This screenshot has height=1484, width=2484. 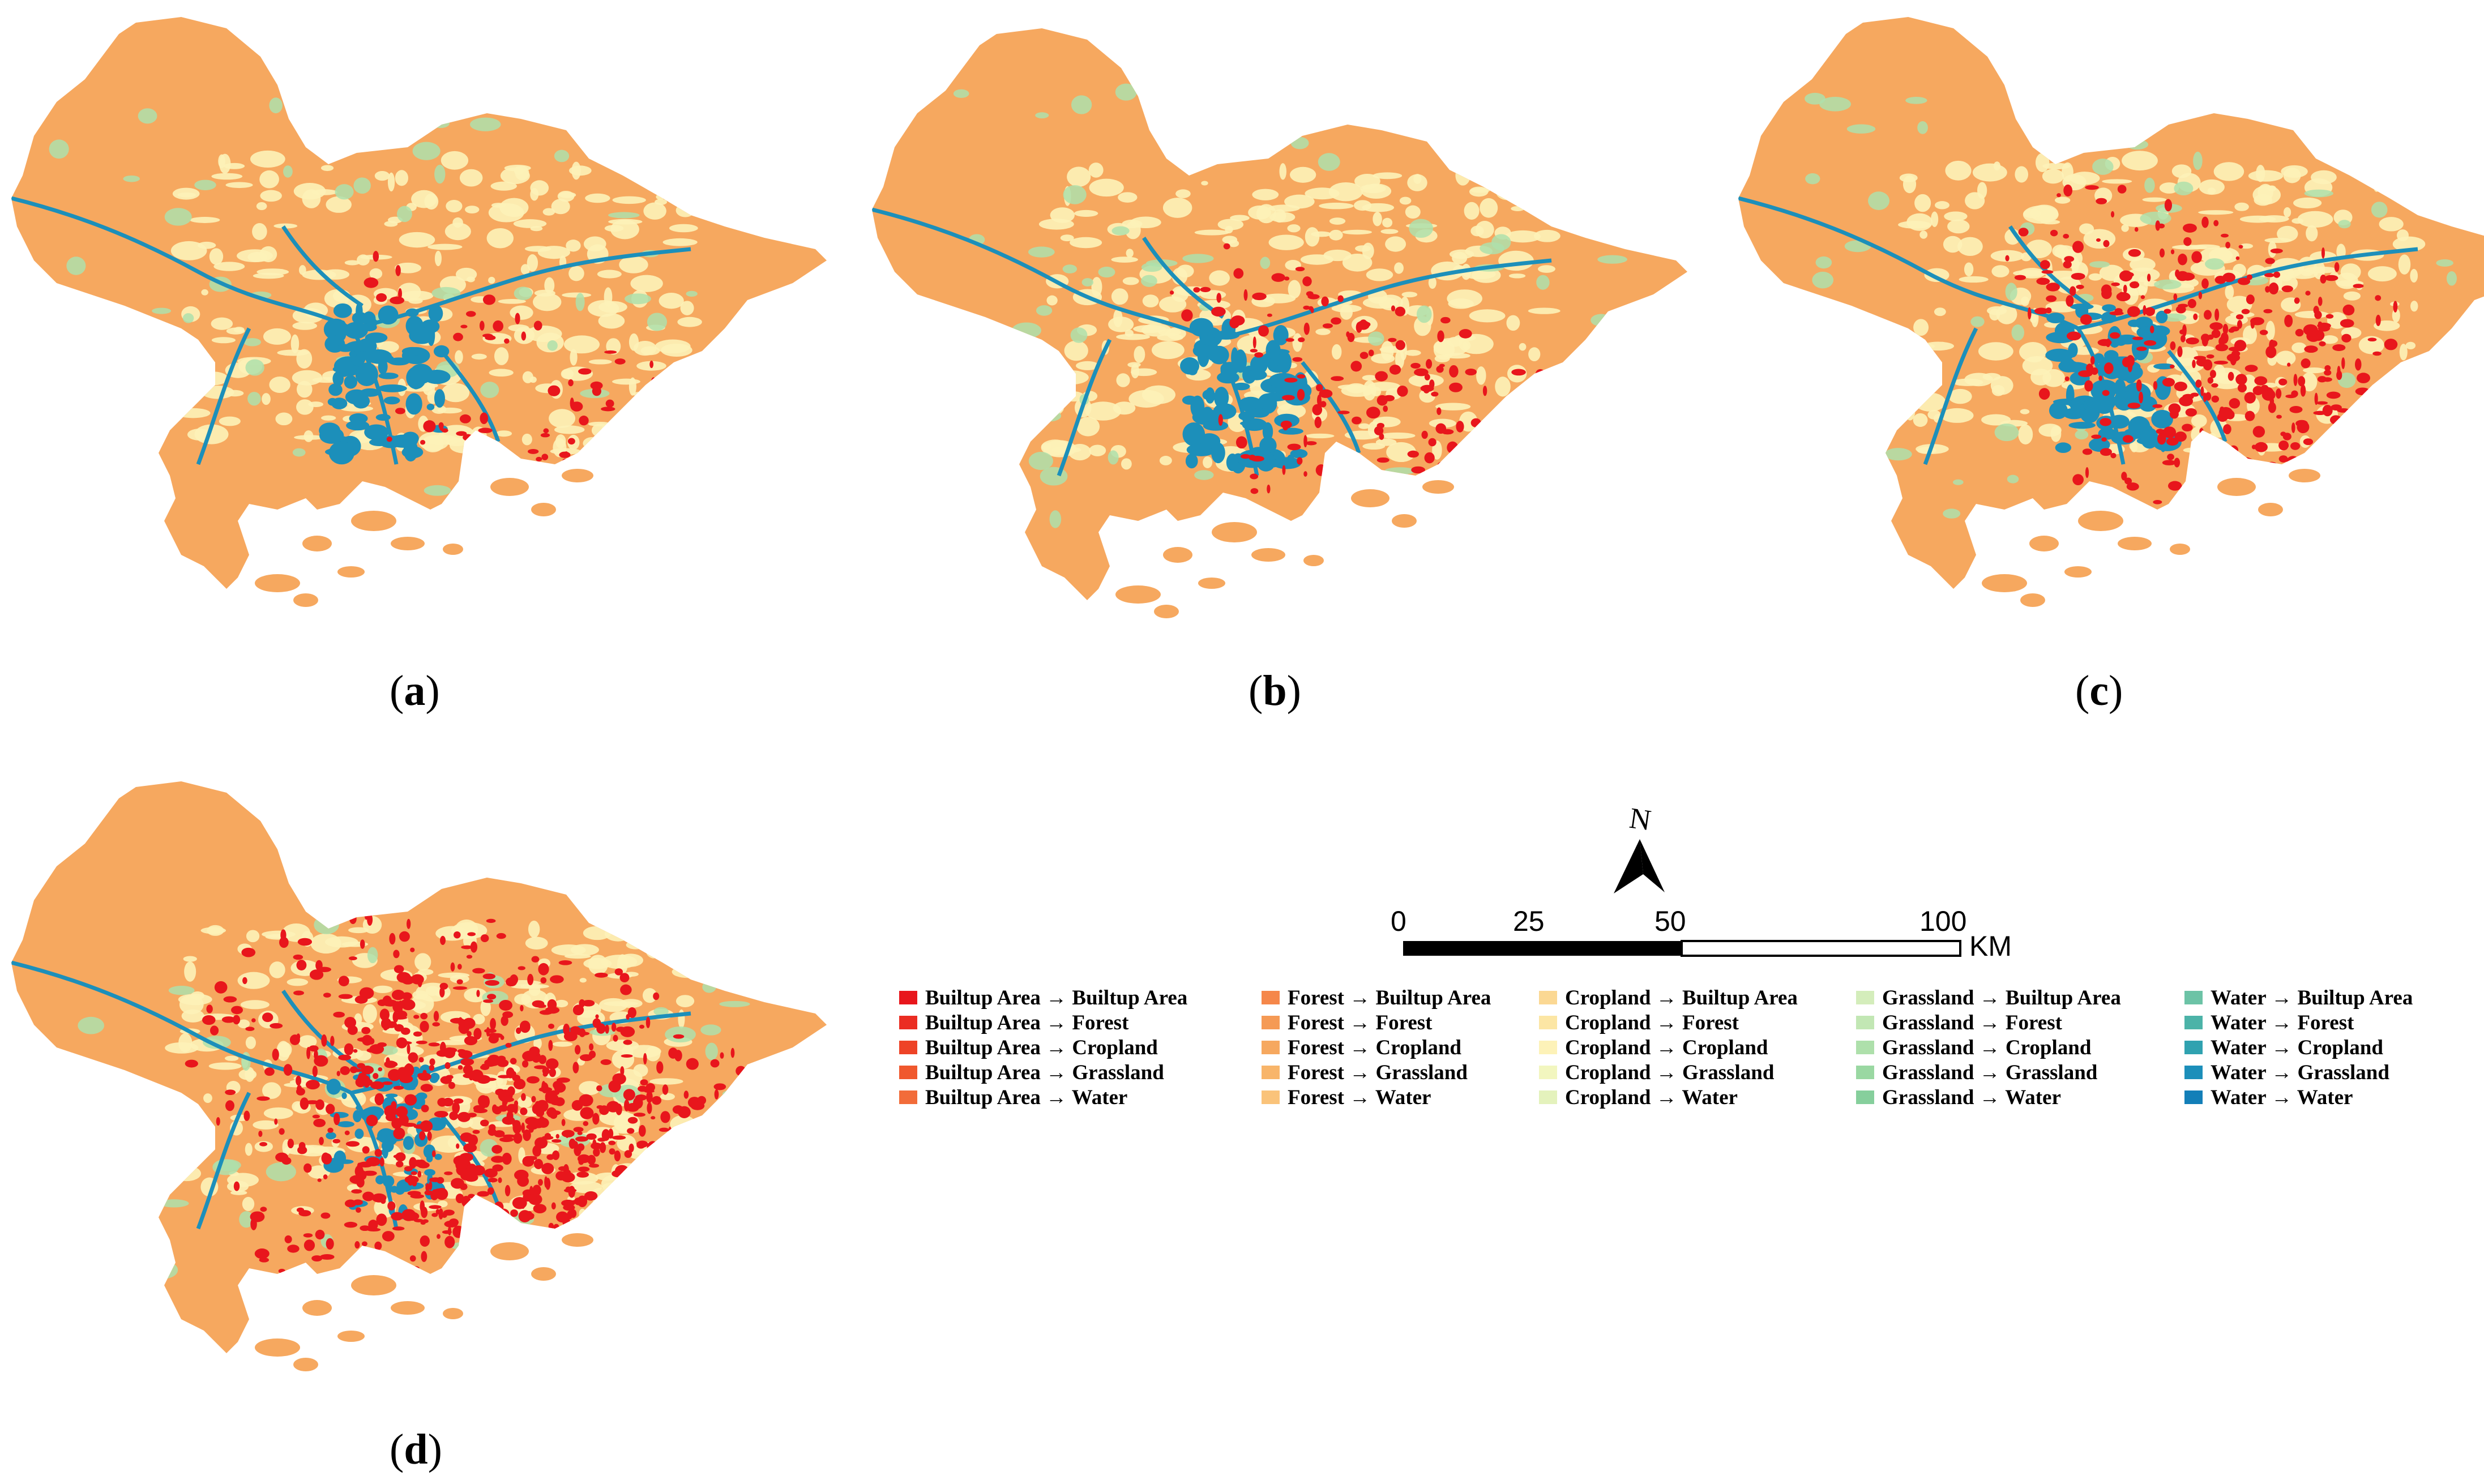 I want to click on legend-label: Builtup Area → Builtup Area, so click(x=1056, y=998).